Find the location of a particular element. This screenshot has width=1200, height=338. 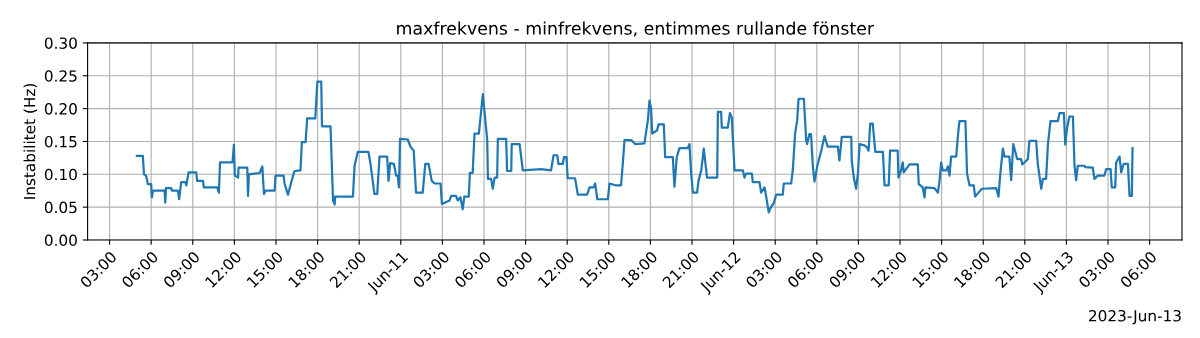

text: 2023-Jun-13 is located at coordinates (1135, 317).